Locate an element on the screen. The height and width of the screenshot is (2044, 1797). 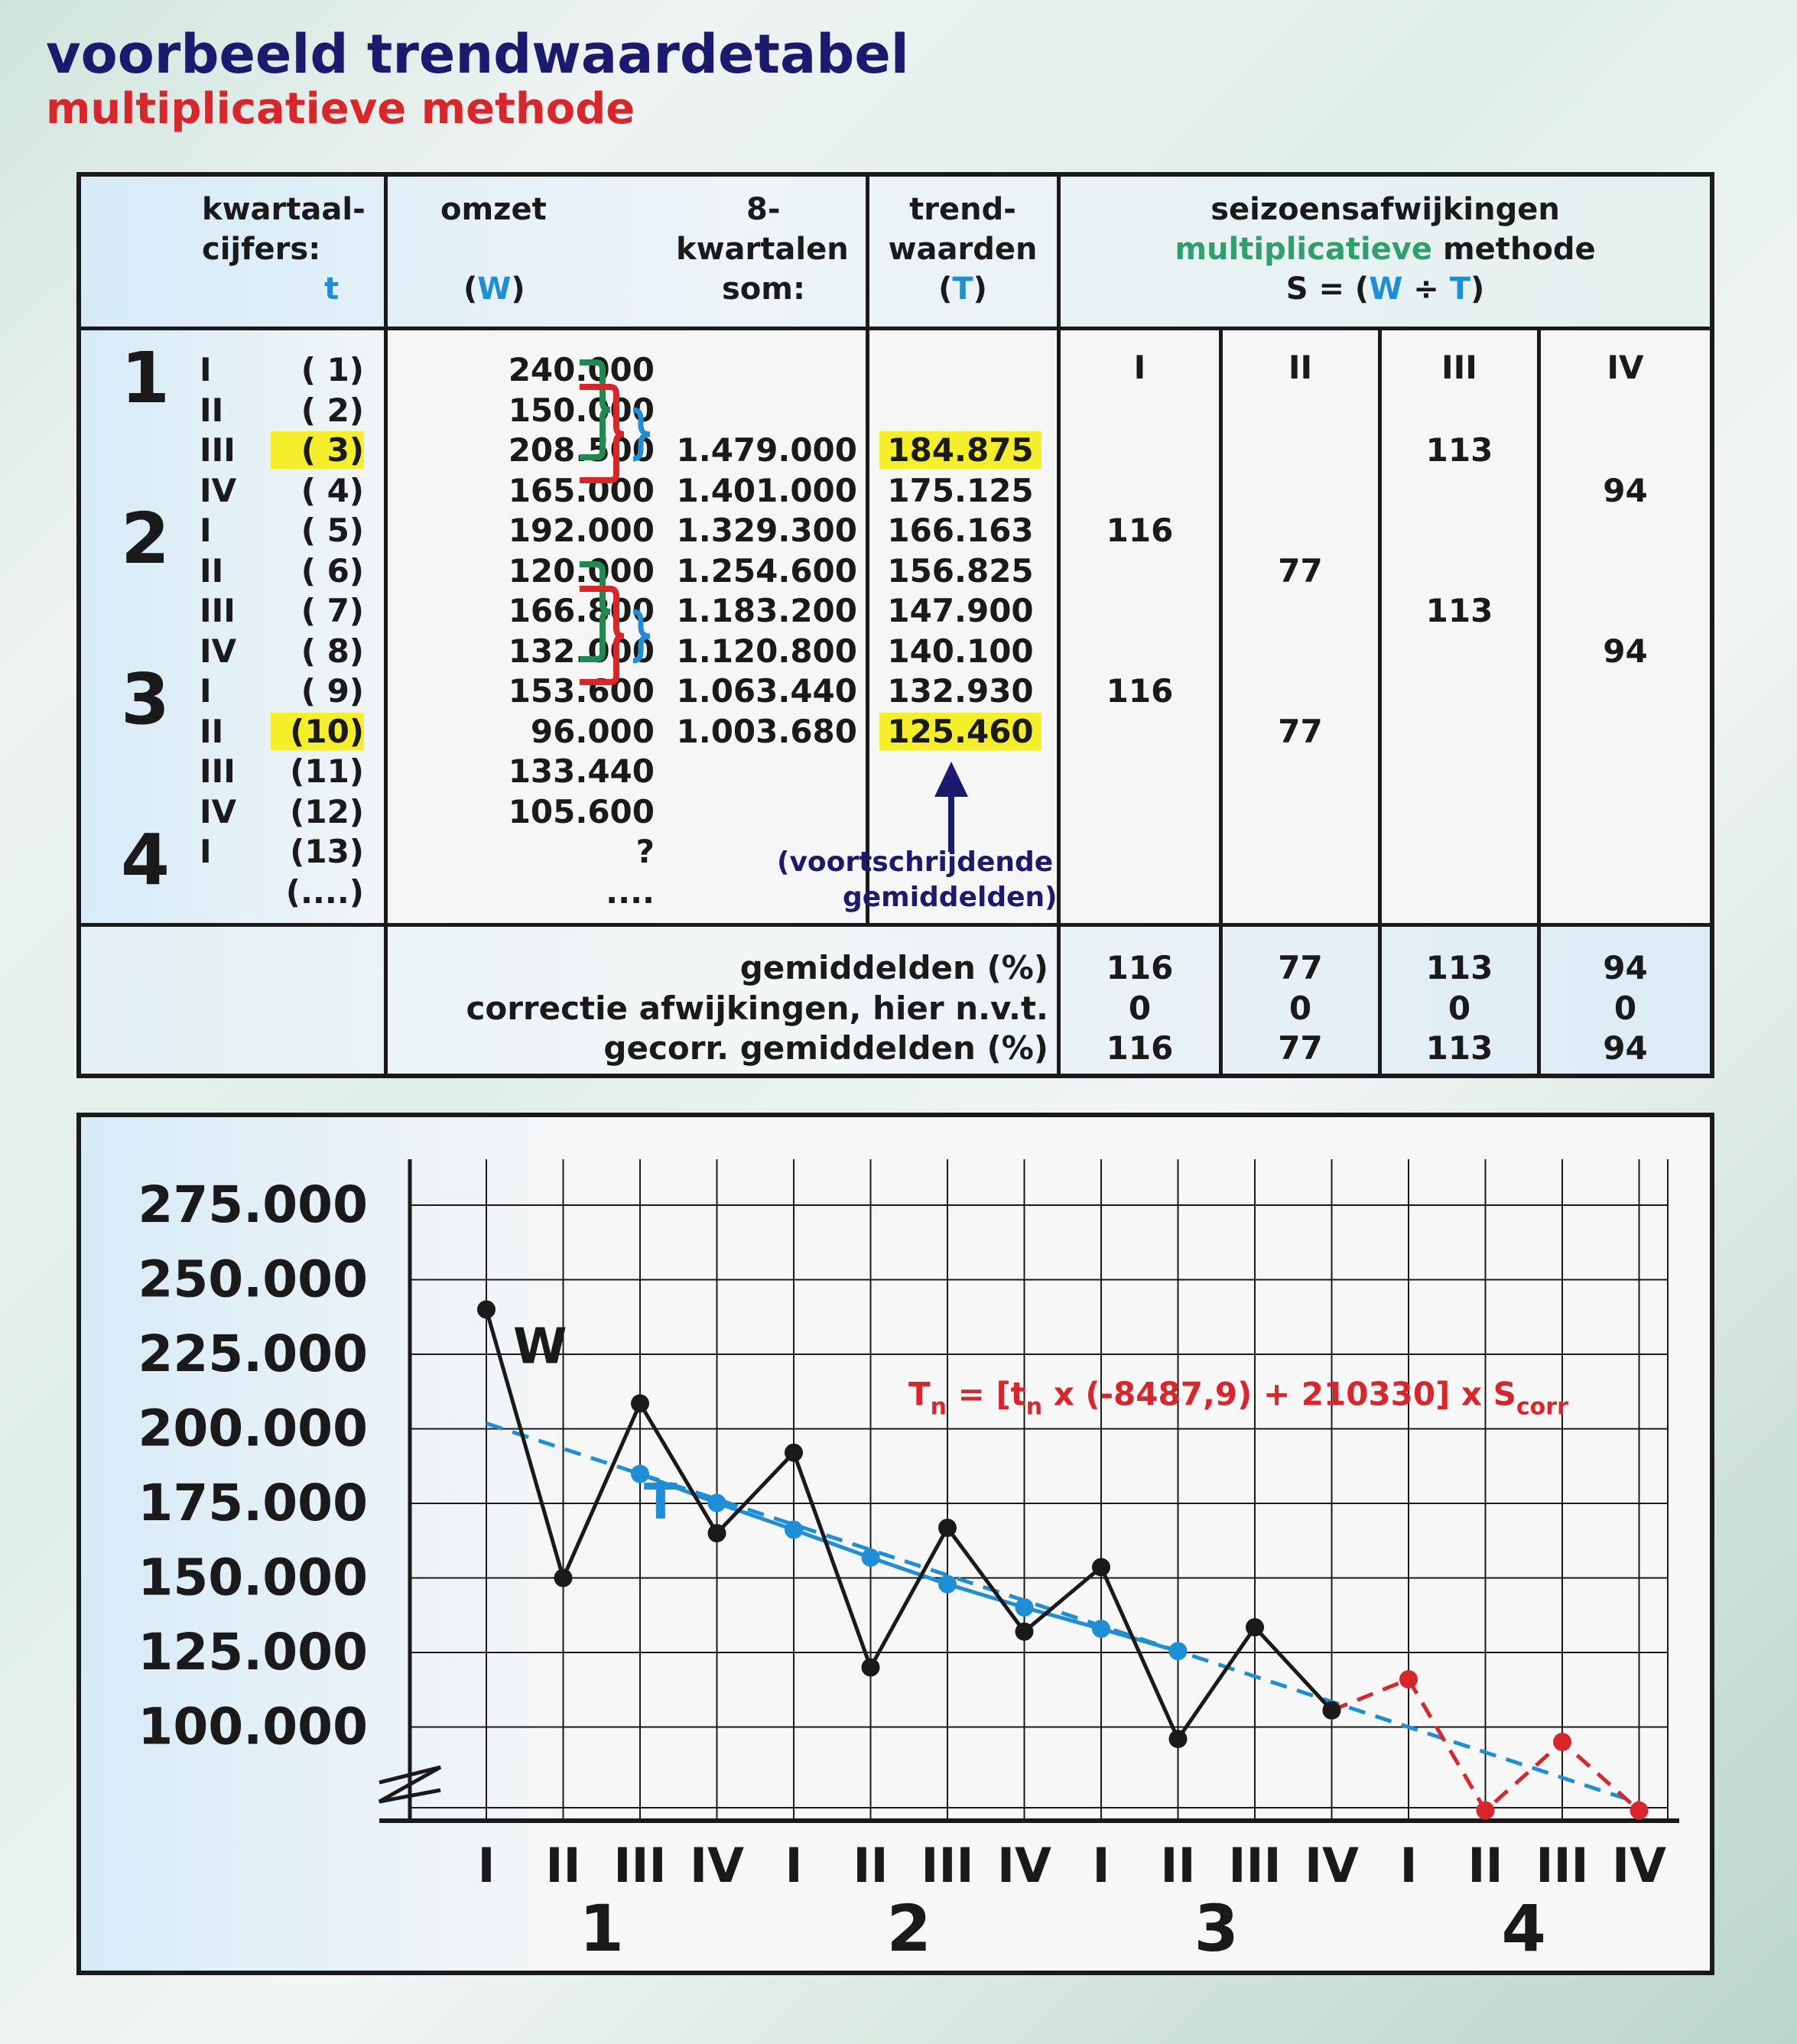
header-seizoen: seizoensafwijkingen is located at coordinates (1385, 209).